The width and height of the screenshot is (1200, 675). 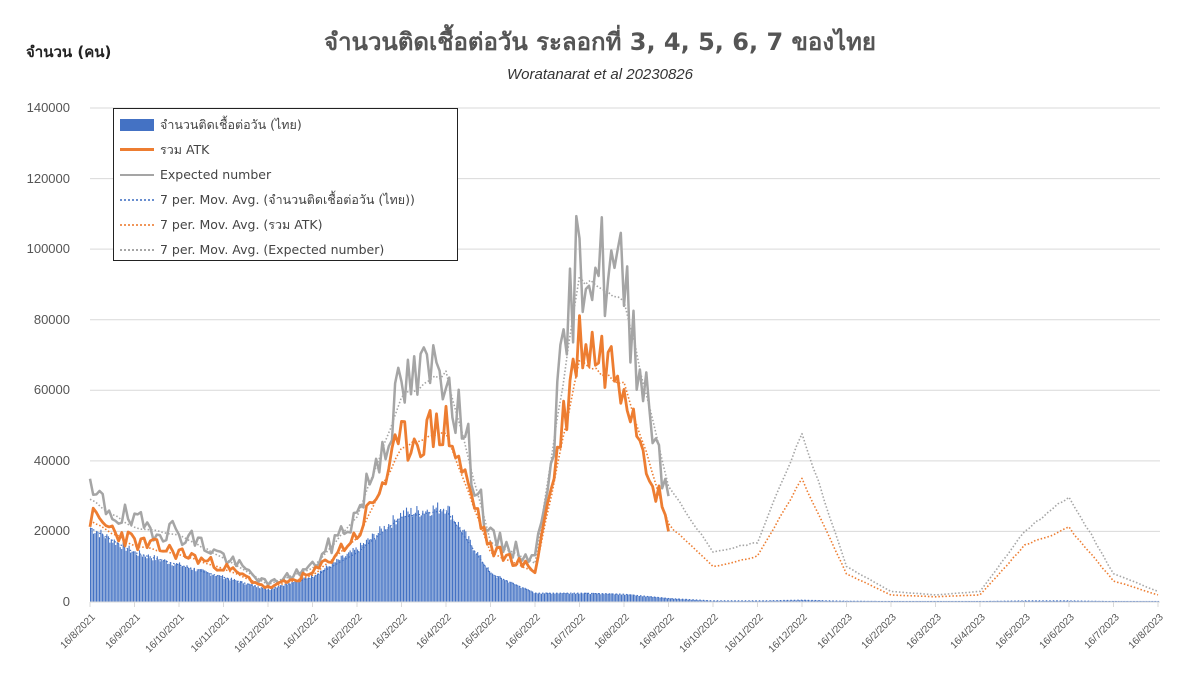 What do you see at coordinates (137, 124) in the screenshot?
I see `bar-swatch-icon` at bounding box center [137, 124].